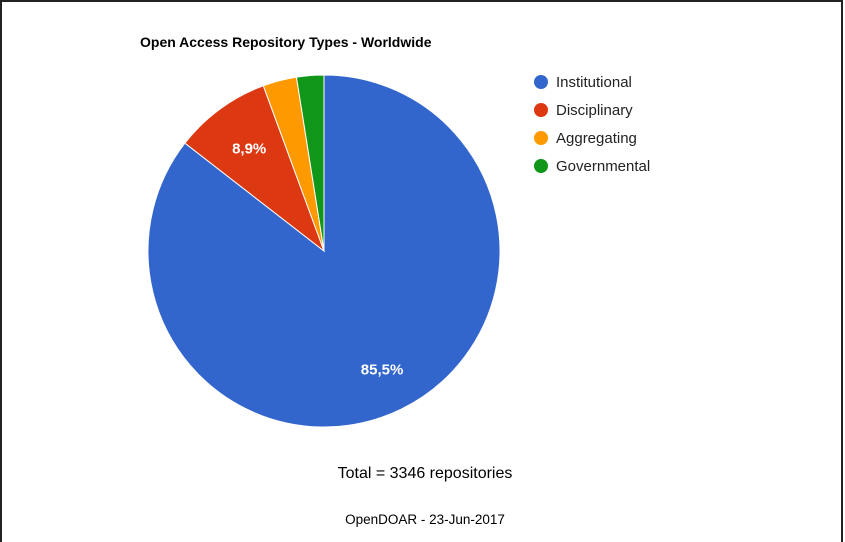 The height and width of the screenshot is (542, 845). What do you see at coordinates (594, 82) in the screenshot?
I see `legend-label-institutional: Institutional` at bounding box center [594, 82].